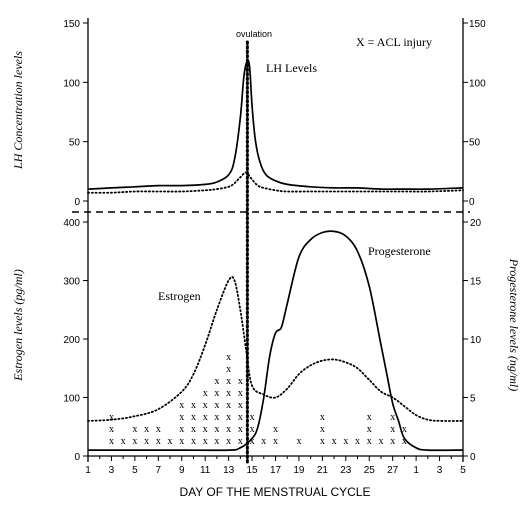 This screenshot has height=506, width=530. What do you see at coordinates (18, 325) in the screenshot?
I see `bottom-left-y-axis-label: Estrogen levels (pg/ml)` at bounding box center [18, 325].